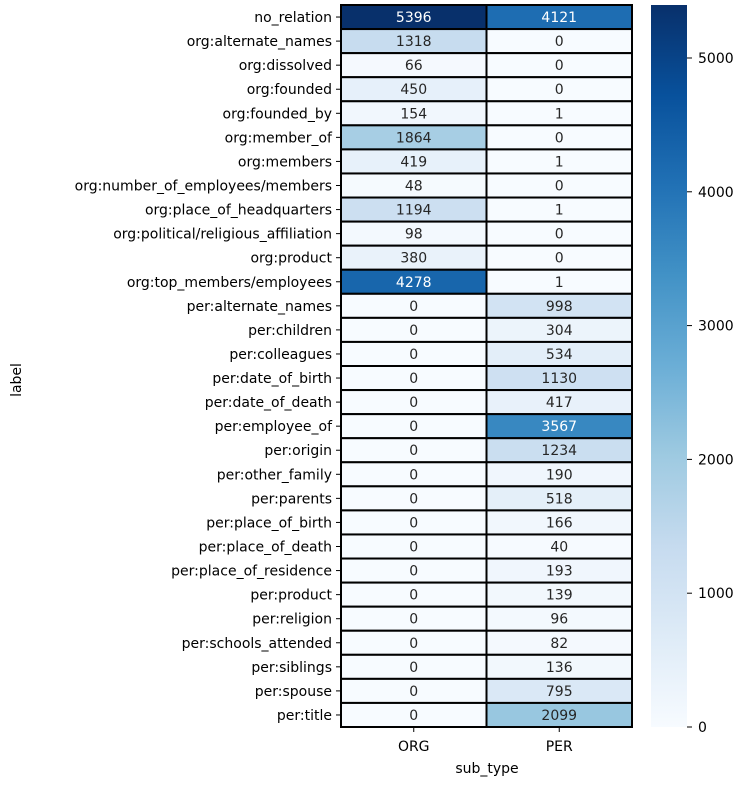  I want to click on row-label: org:product, so click(291, 259).